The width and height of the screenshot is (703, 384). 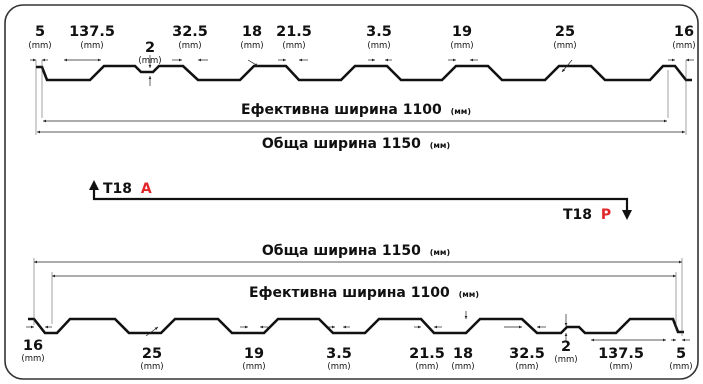 What do you see at coordinates (364, 73) in the screenshot?
I see `top-sheet-profile` at bounding box center [364, 73].